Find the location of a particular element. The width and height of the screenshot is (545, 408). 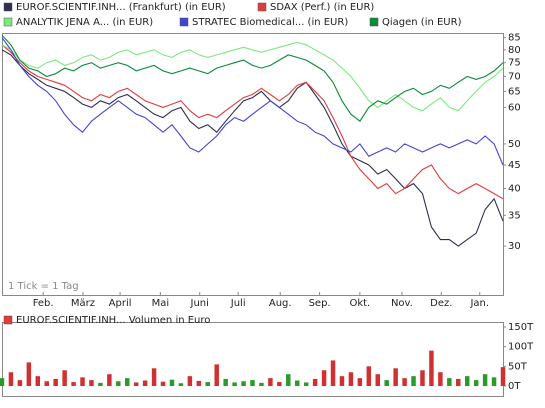

legend-label: STRATEC Biomedical... (in EUR) is located at coordinates (270, 22).